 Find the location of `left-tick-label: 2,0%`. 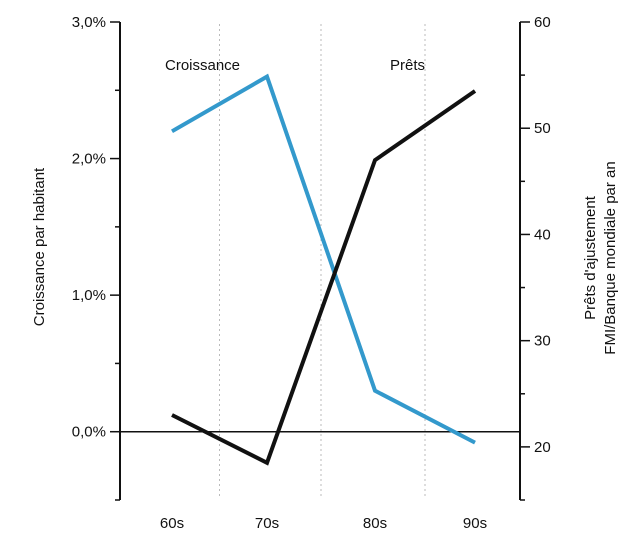

left-tick-label: 2,0% is located at coordinates (89, 159).